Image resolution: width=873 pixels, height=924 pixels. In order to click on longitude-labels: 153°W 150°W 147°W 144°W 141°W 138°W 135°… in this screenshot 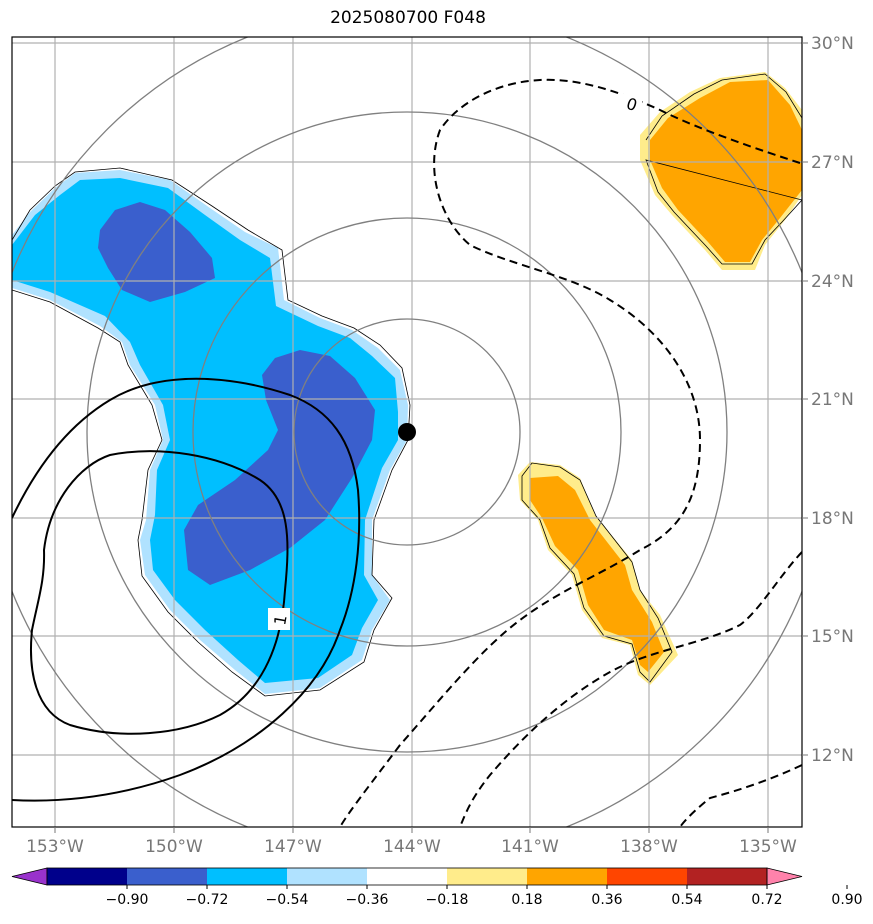, I will do `click(411, 847)`.